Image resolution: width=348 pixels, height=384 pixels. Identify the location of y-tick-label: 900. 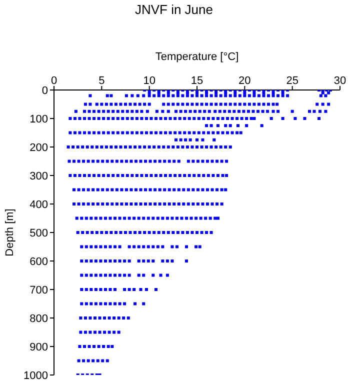
(39, 347).